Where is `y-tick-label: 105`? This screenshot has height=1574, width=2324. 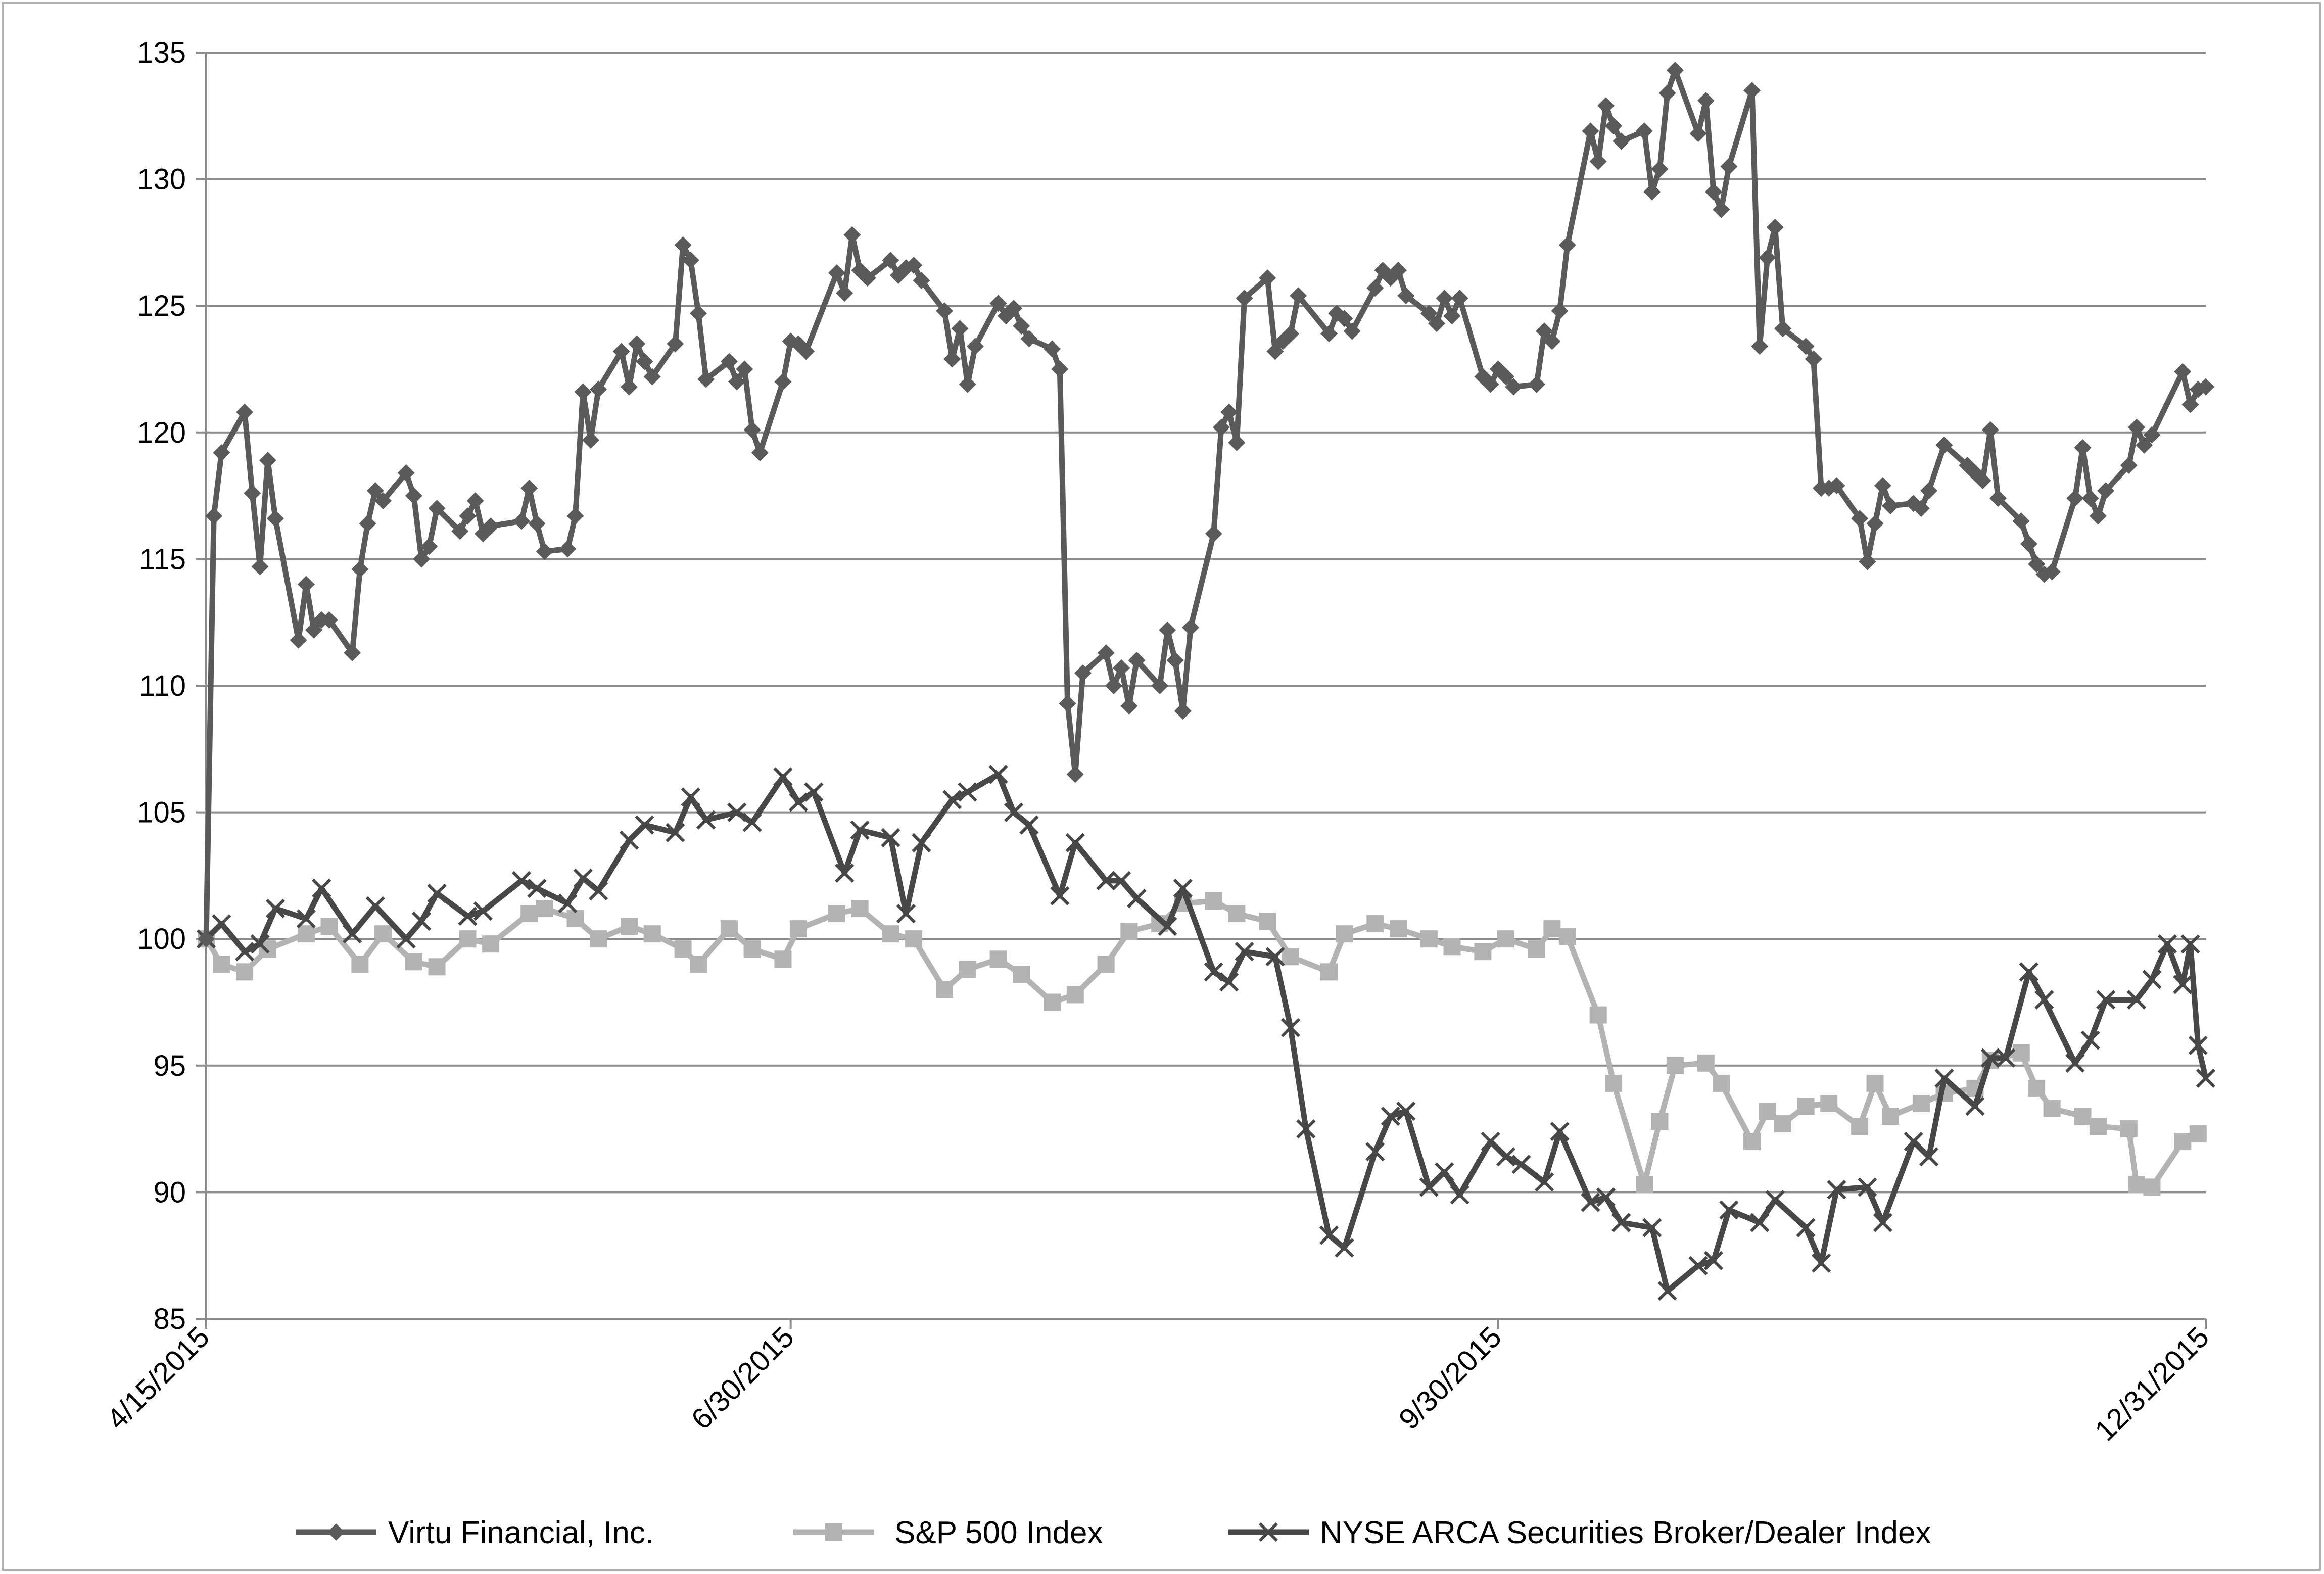 y-tick-label: 105 is located at coordinates (161, 812).